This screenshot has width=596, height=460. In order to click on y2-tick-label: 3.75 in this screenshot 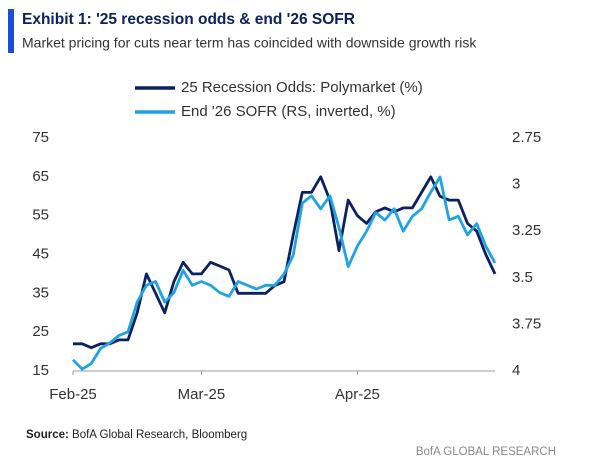, I will do `click(526, 323)`.